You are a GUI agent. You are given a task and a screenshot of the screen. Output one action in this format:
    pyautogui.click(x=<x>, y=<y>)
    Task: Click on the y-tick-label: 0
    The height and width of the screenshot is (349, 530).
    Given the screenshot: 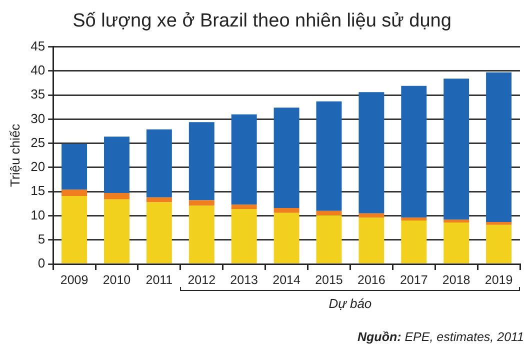 What is the action you would take?
    pyautogui.click(x=42, y=263)
    